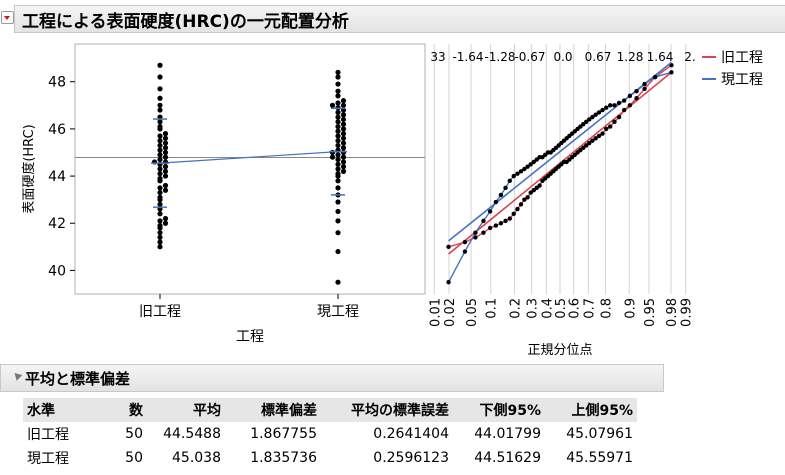 Image resolution: width=785 pixels, height=475 pixels. I want to click on header-se: 平均の標準誤差, so click(400, 411).